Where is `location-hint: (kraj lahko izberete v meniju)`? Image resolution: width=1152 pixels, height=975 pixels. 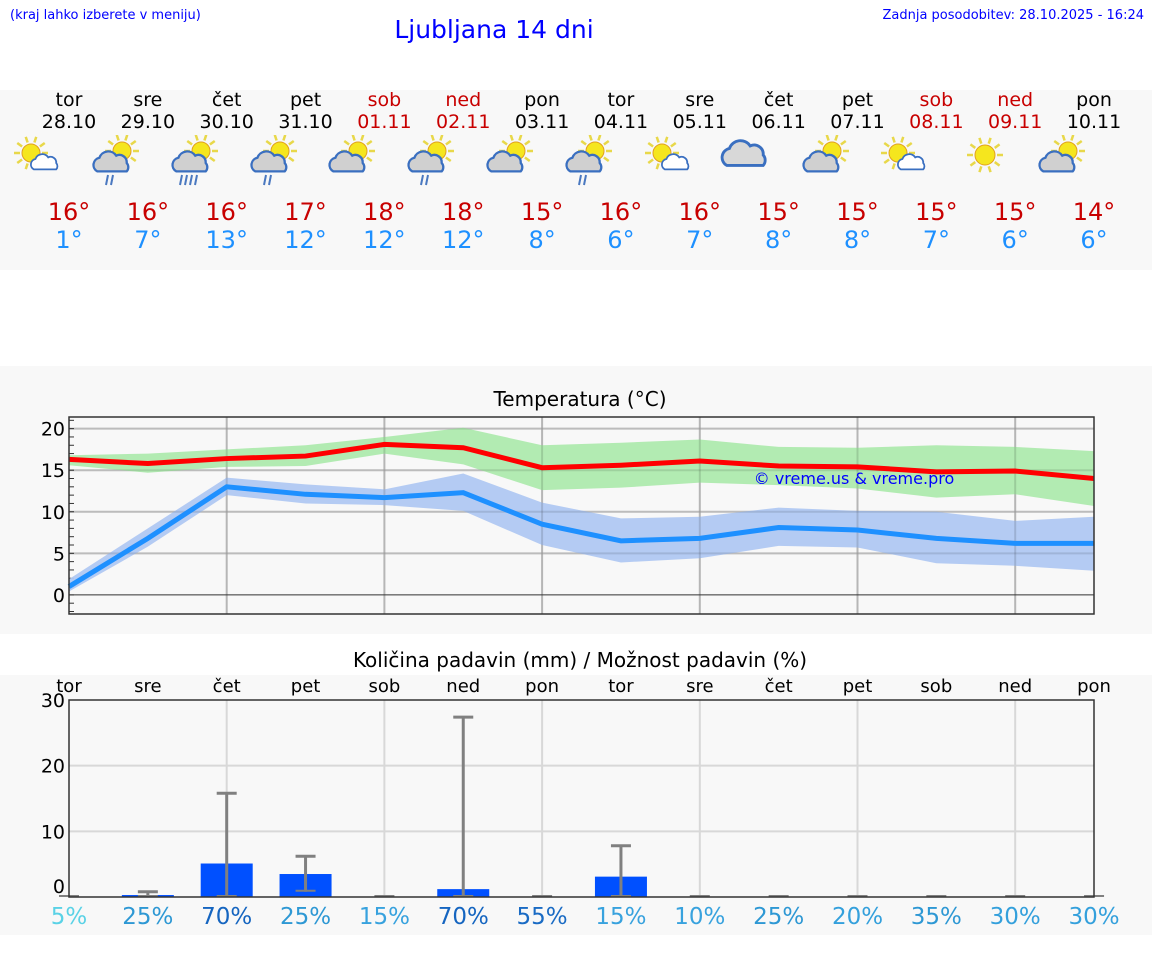
location-hint: (kraj lahko izberete v meniju) is located at coordinates (105, 15).